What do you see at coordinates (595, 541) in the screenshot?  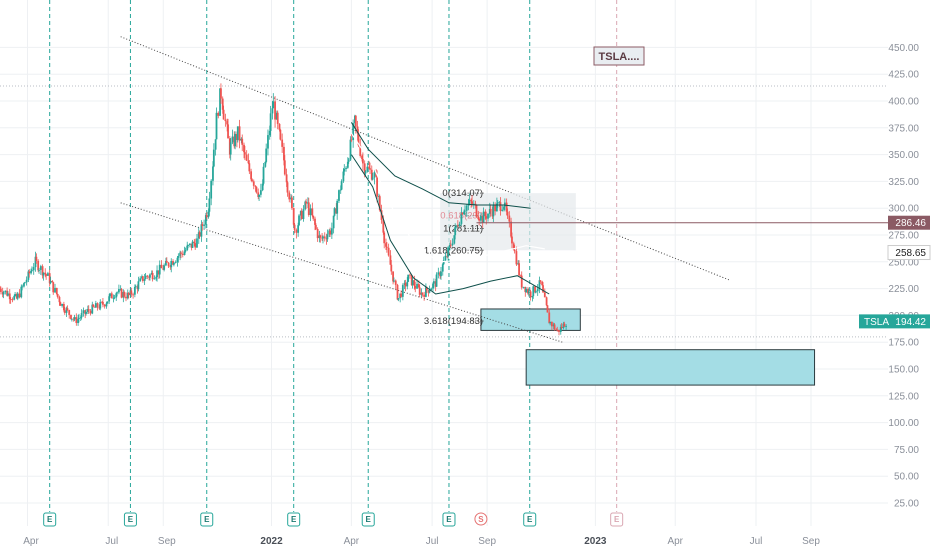 I see `time-tick-label: 2023` at bounding box center [595, 541].